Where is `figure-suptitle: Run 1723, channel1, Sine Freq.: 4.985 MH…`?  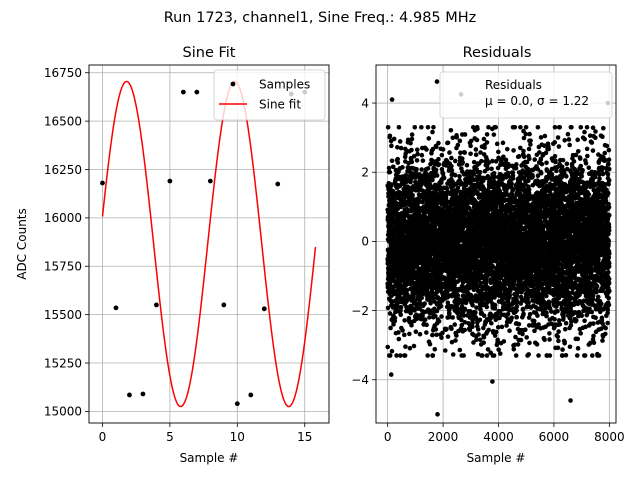
figure-suptitle: Run 1723, channel1, Sine Freq.: 4.985 MH… is located at coordinates (320, 18).